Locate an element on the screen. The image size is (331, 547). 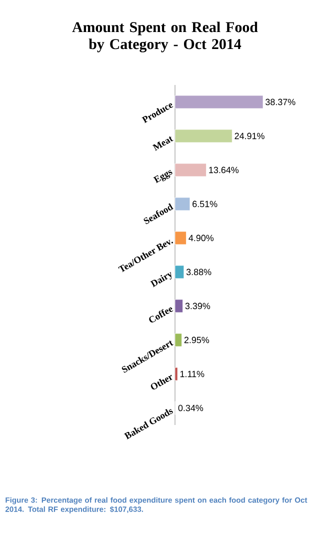
data-label: 4.90% is located at coordinates (201, 238).